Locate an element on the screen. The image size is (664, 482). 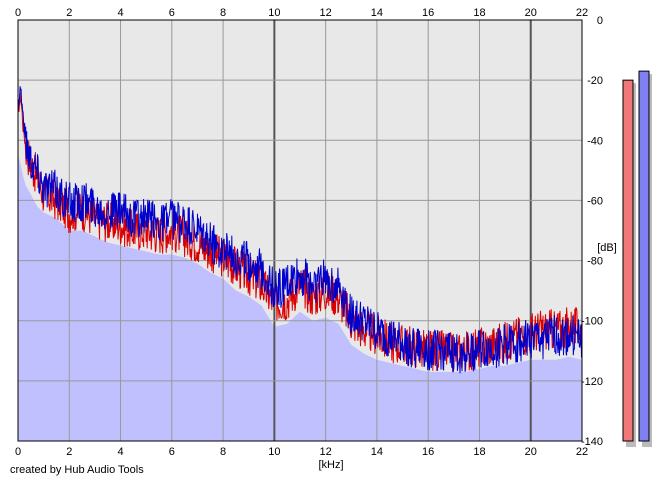
y-axis-label: [dB] is located at coordinates (607, 248).